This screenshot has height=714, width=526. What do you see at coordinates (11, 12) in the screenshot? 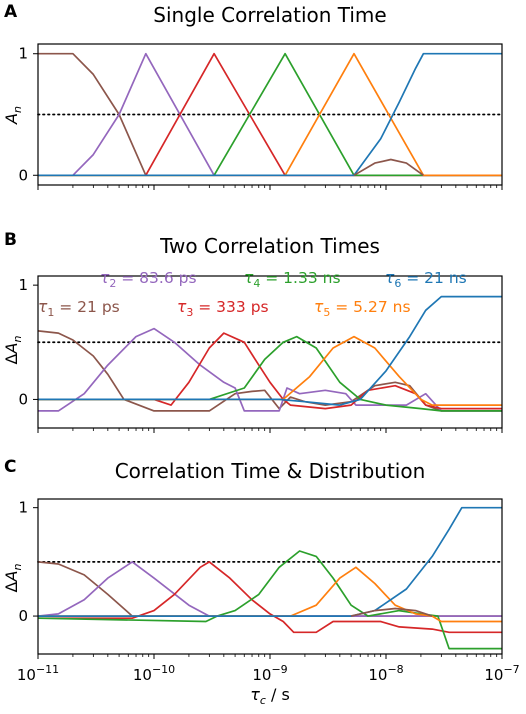
I see `panel-letter: A` at bounding box center [11, 12].